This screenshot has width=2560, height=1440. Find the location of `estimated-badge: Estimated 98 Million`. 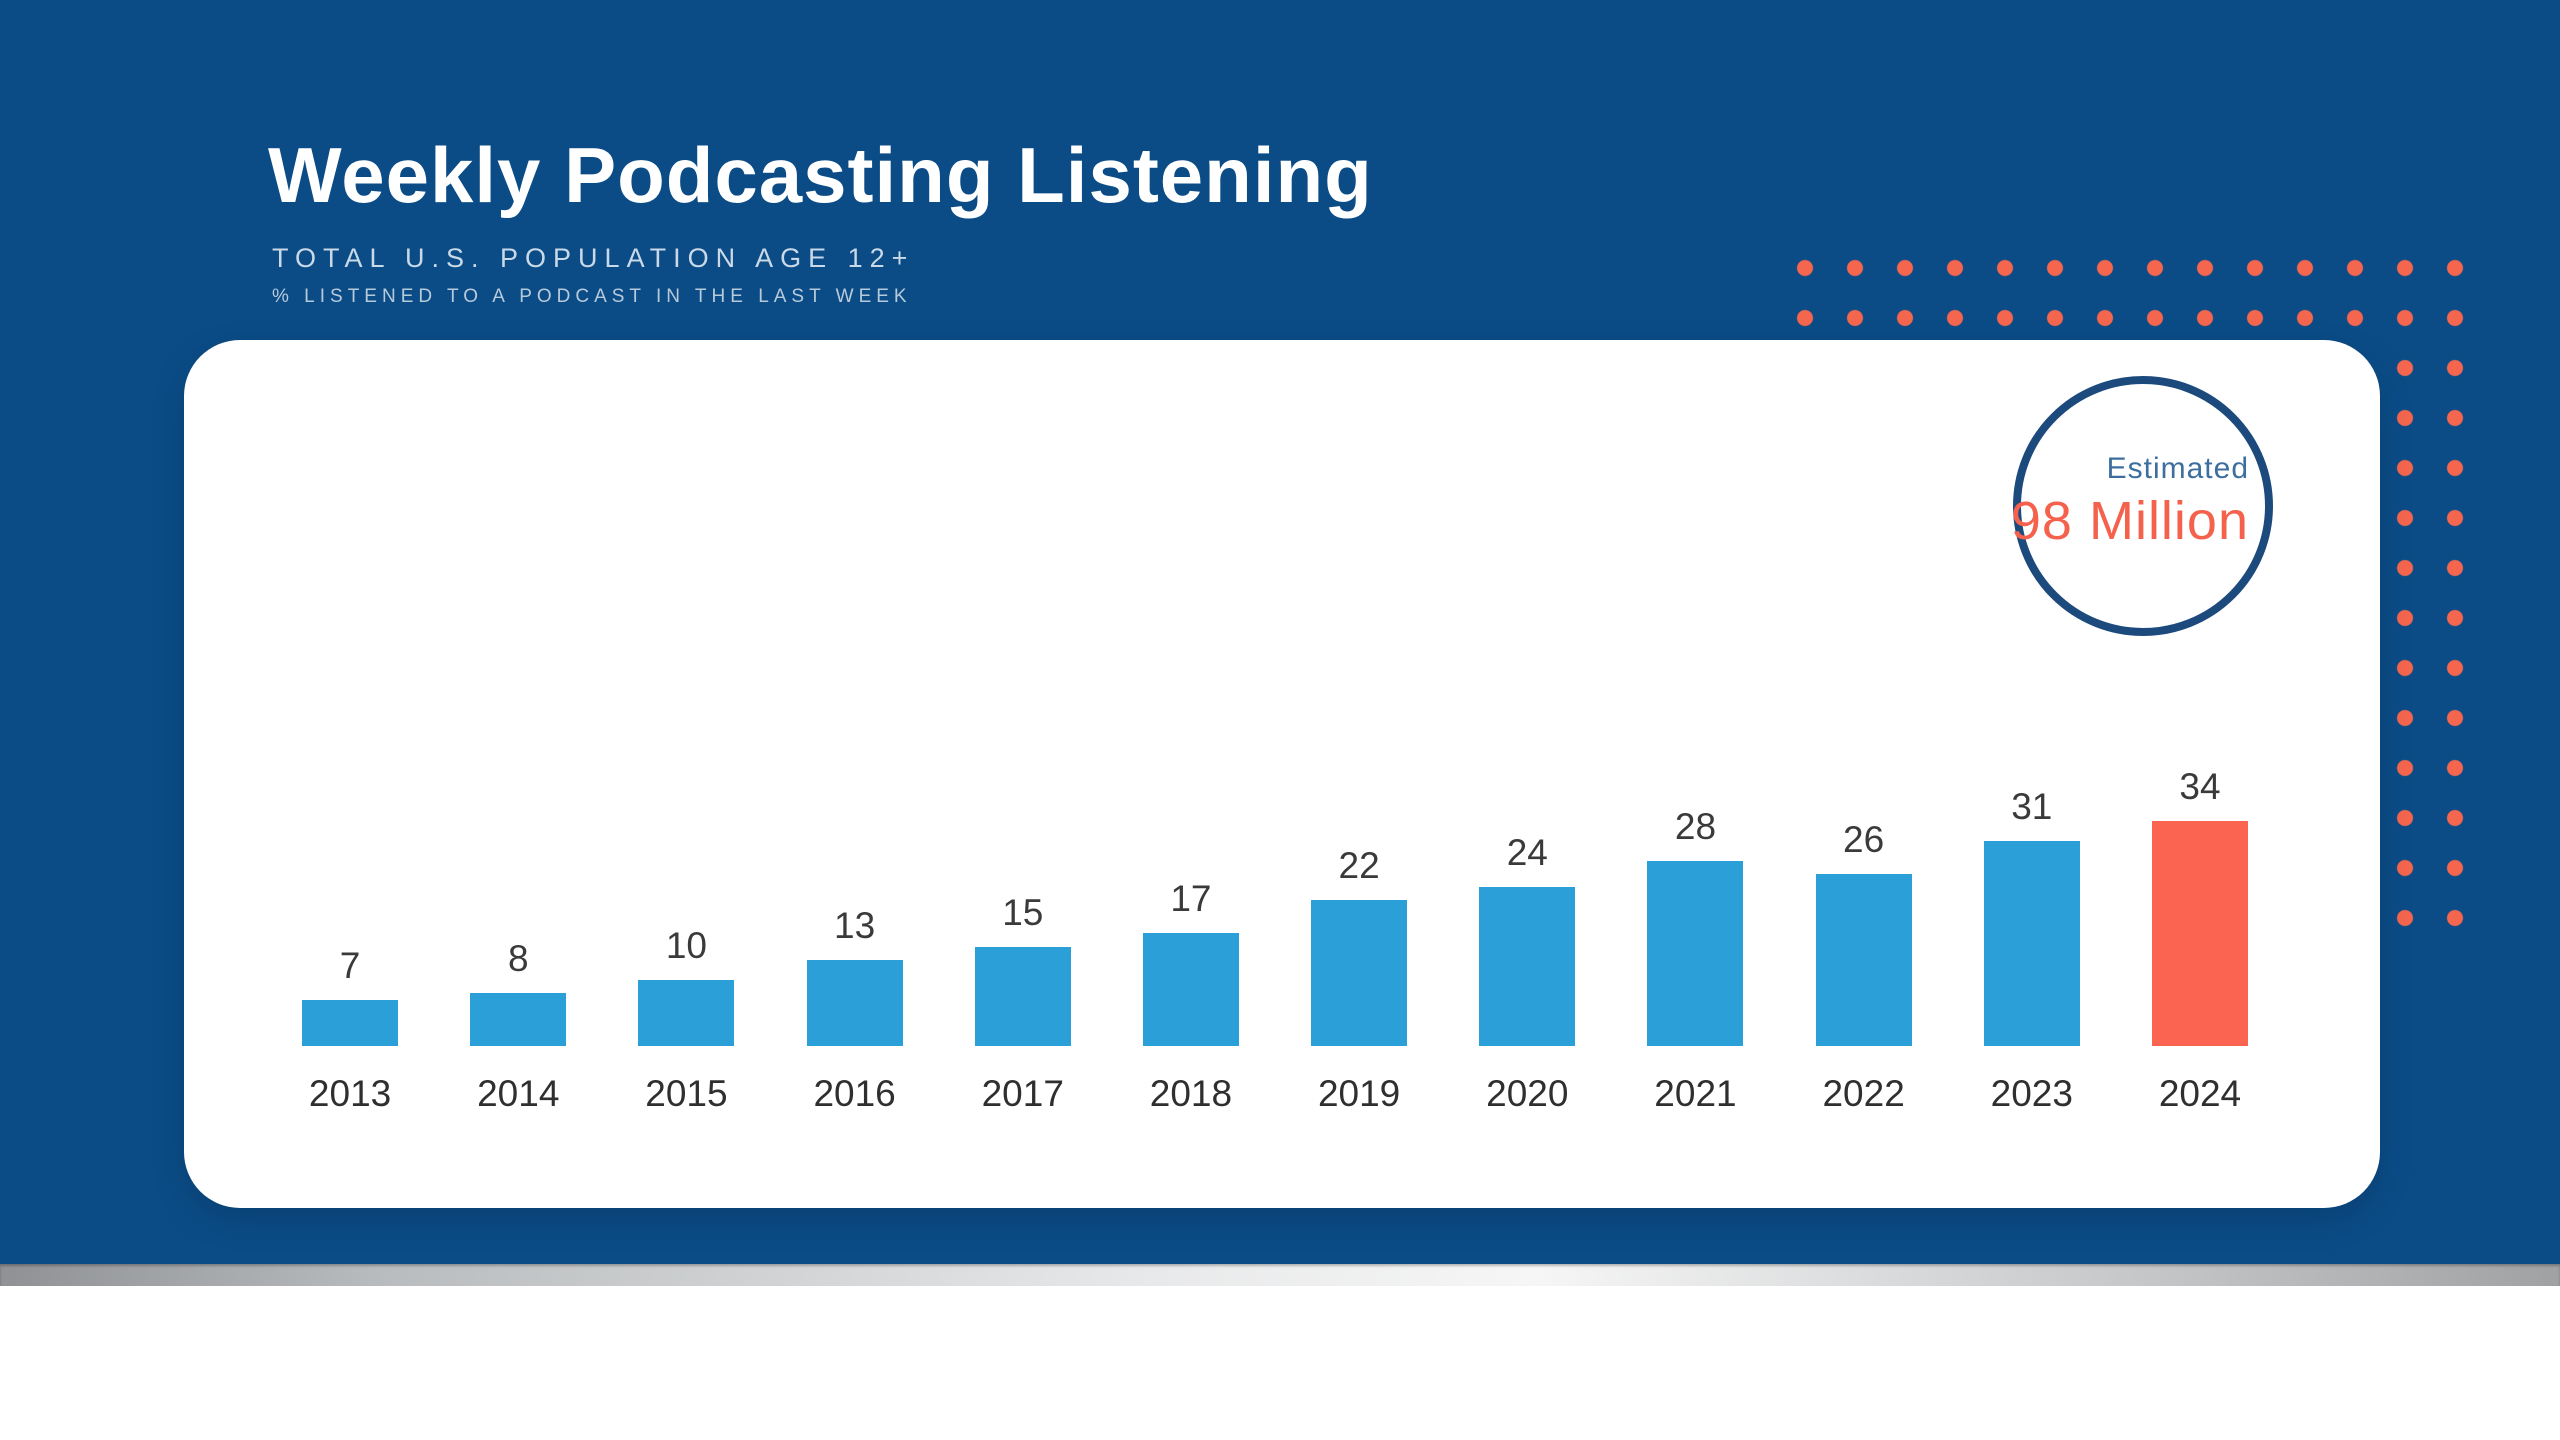

estimated-badge: Estimated 98 Million is located at coordinates (2141, 506).